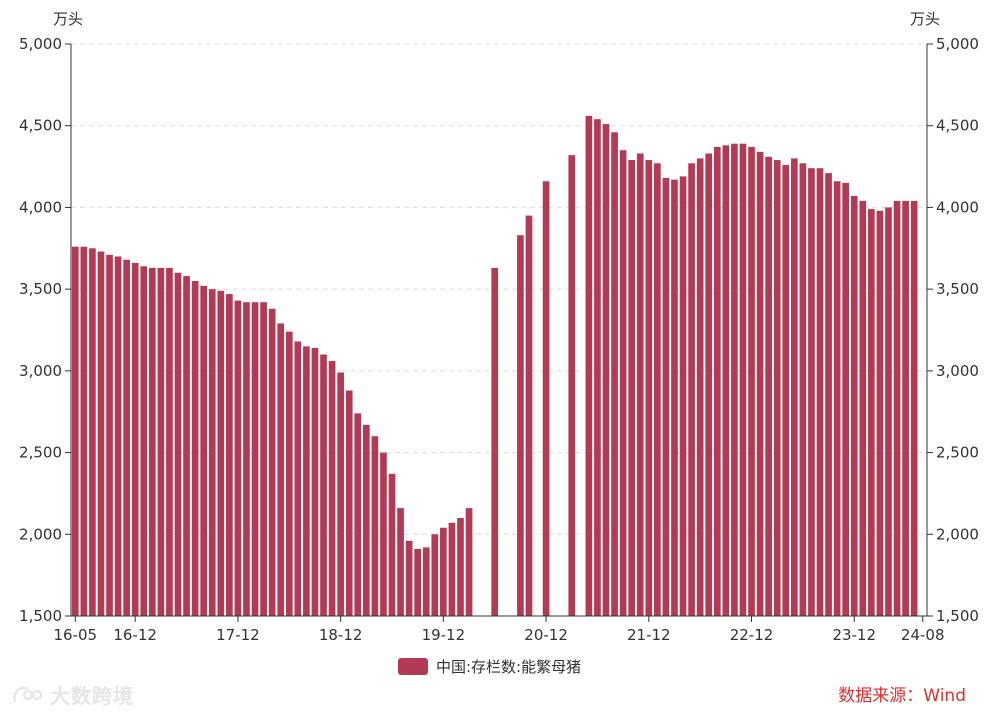  Describe the element at coordinates (957, 453) in the screenshot. I see `right-y-tick-label: 2,500` at that location.